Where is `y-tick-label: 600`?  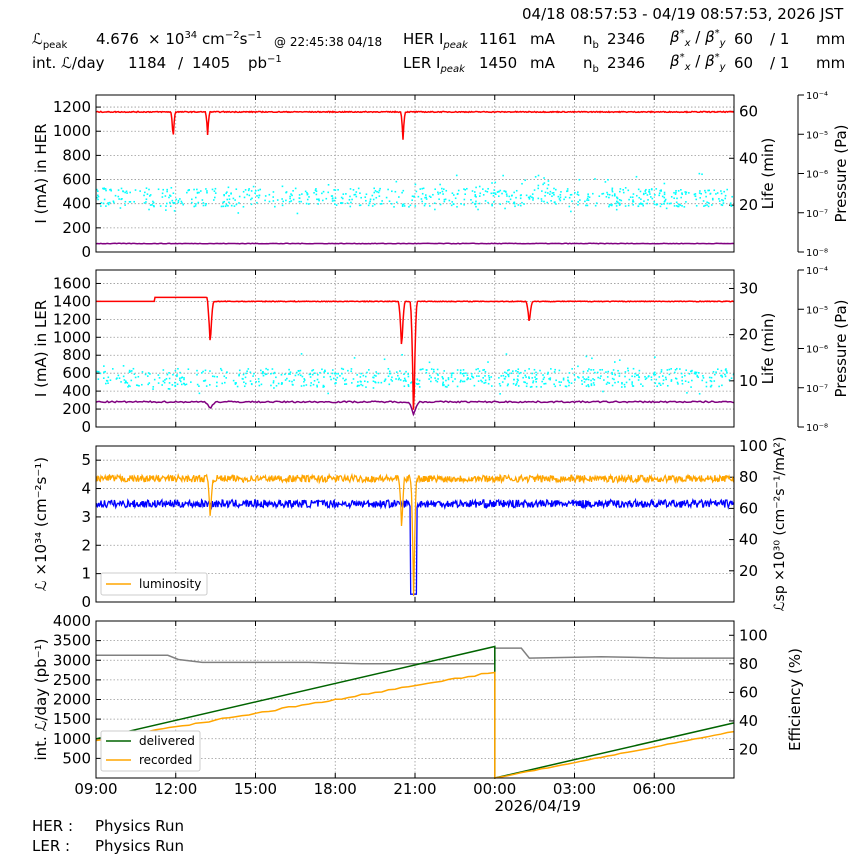 y-tick-label: 600 is located at coordinates (76, 373).